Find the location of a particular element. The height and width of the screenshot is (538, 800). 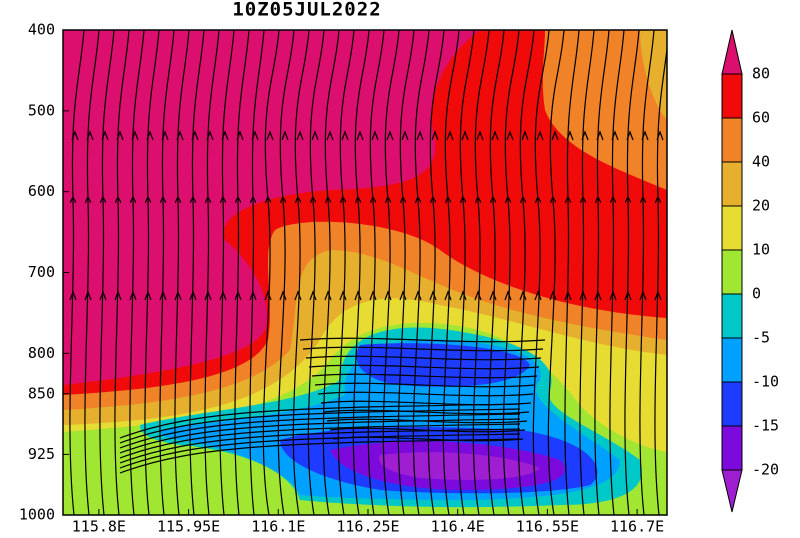

colorbar-label: 10 is located at coordinates (761, 250).